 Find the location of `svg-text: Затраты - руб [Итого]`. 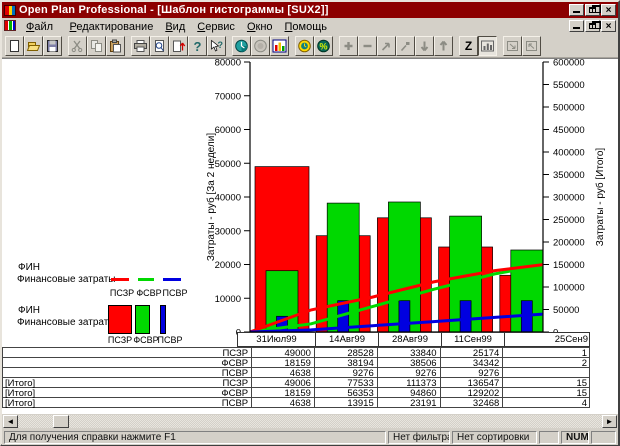

svg-text: Затраты - руб [Итого] is located at coordinates (600, 197).